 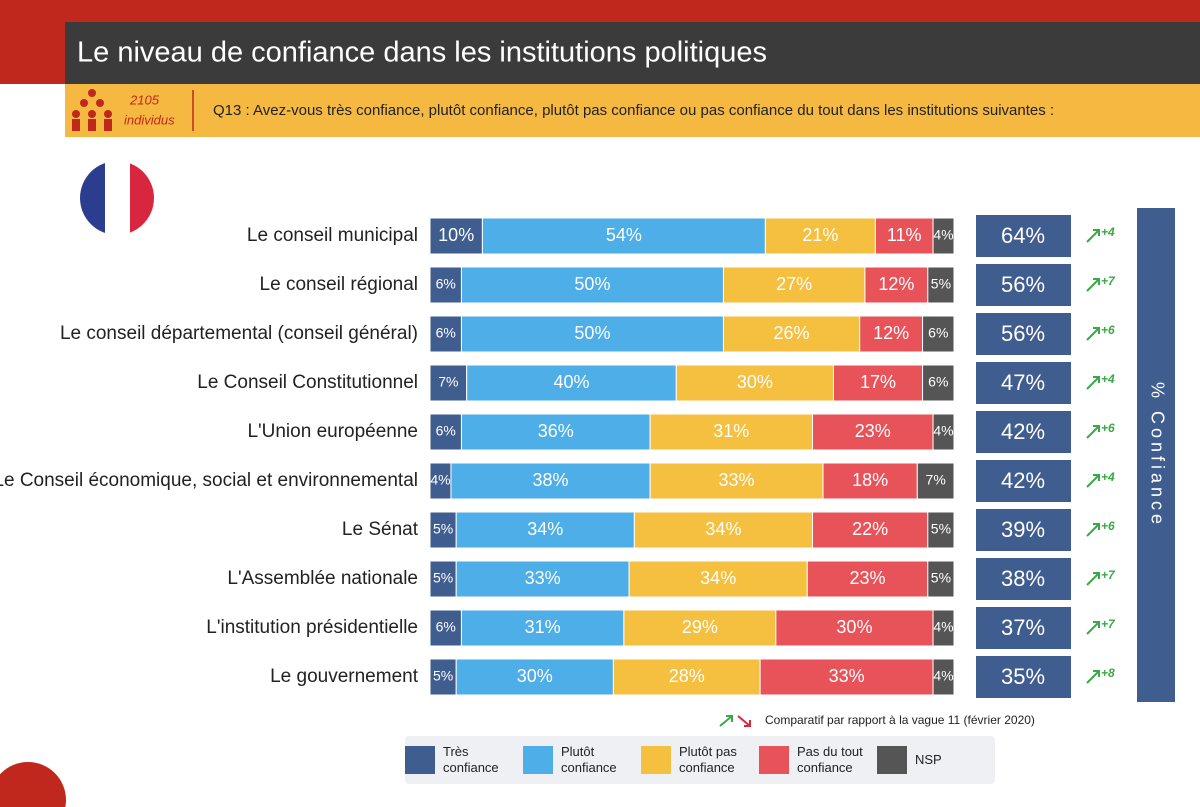 What do you see at coordinates (332, 431) in the screenshot?
I see `category-label: L'Union européenne` at bounding box center [332, 431].